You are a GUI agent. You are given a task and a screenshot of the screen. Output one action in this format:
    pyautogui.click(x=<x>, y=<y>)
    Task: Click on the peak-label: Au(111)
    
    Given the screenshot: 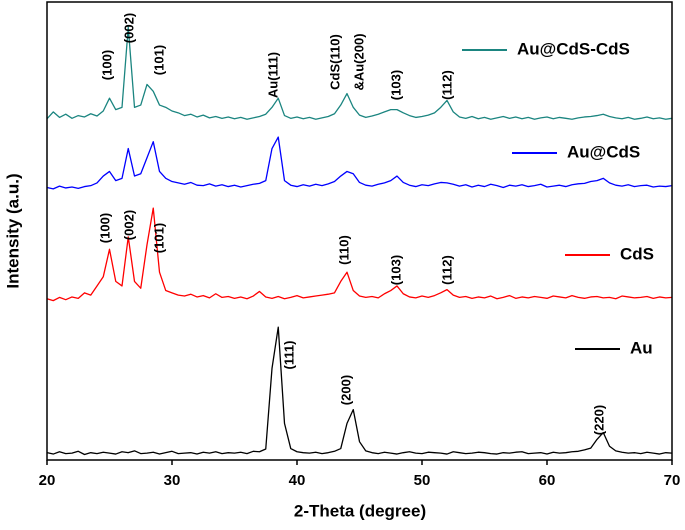 What is the action you would take?
    pyautogui.click(x=272, y=75)
    